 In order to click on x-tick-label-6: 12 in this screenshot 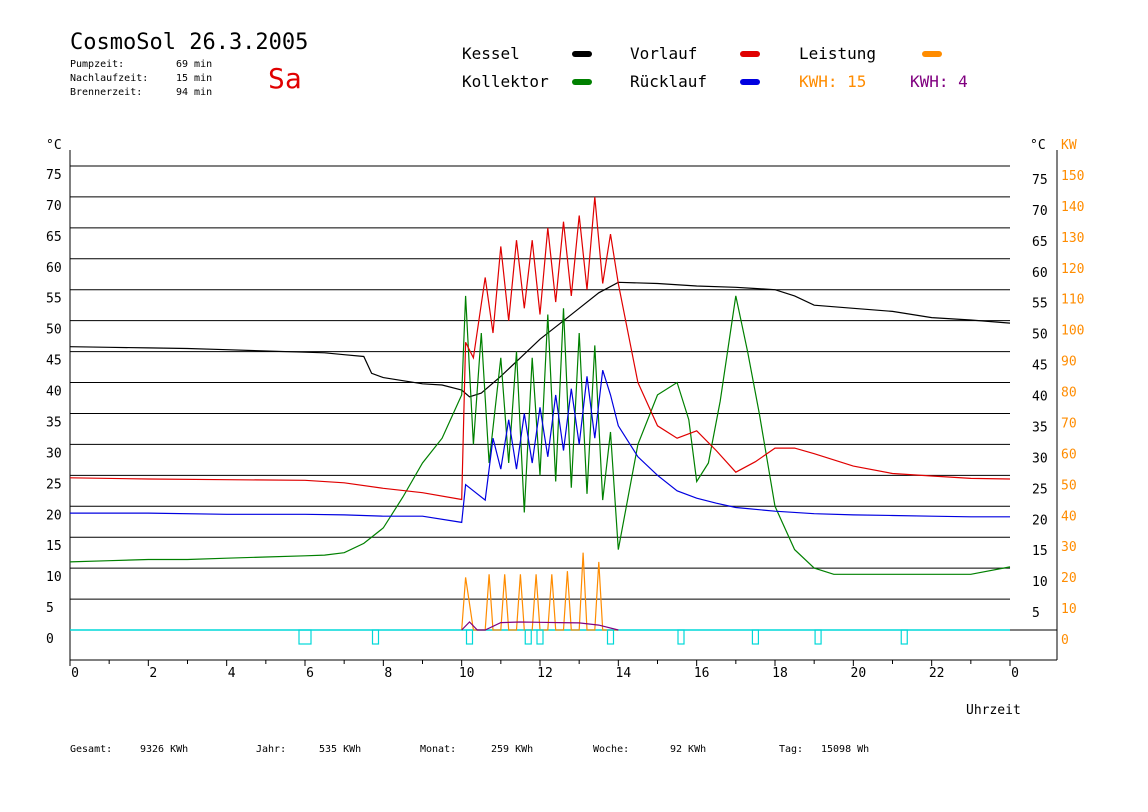, I will do `click(545, 673)`.